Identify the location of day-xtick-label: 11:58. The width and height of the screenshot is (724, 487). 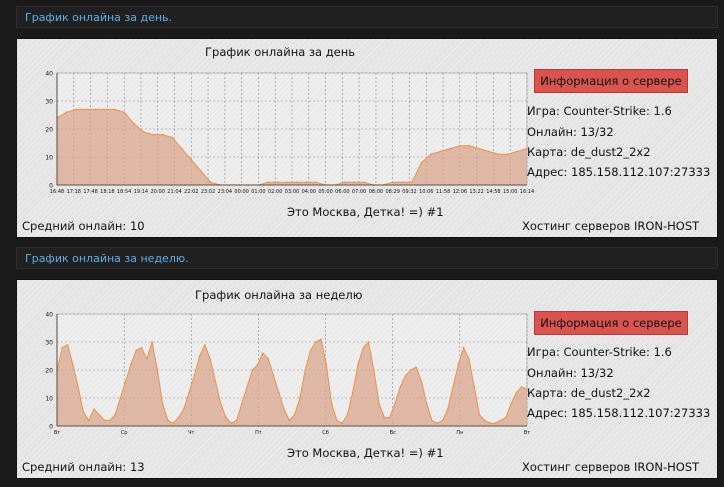
(443, 192).